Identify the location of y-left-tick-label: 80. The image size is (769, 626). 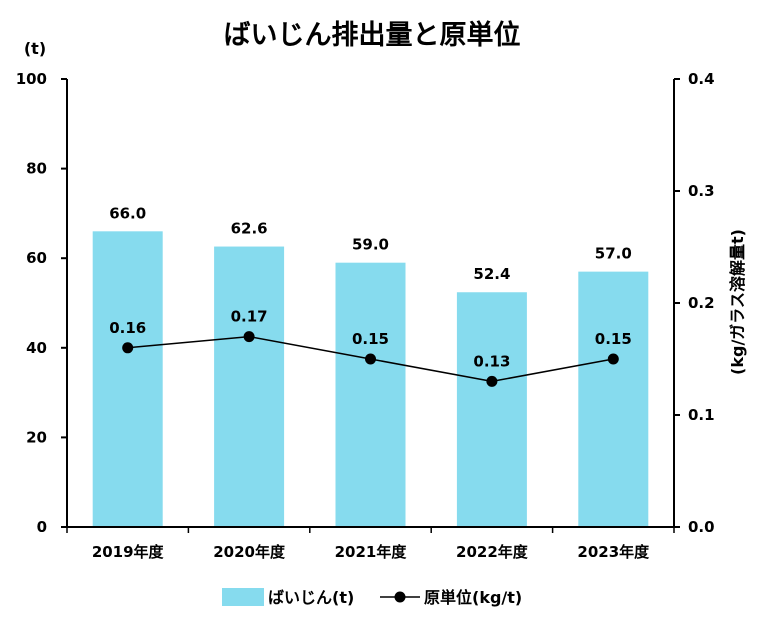
(36, 169).